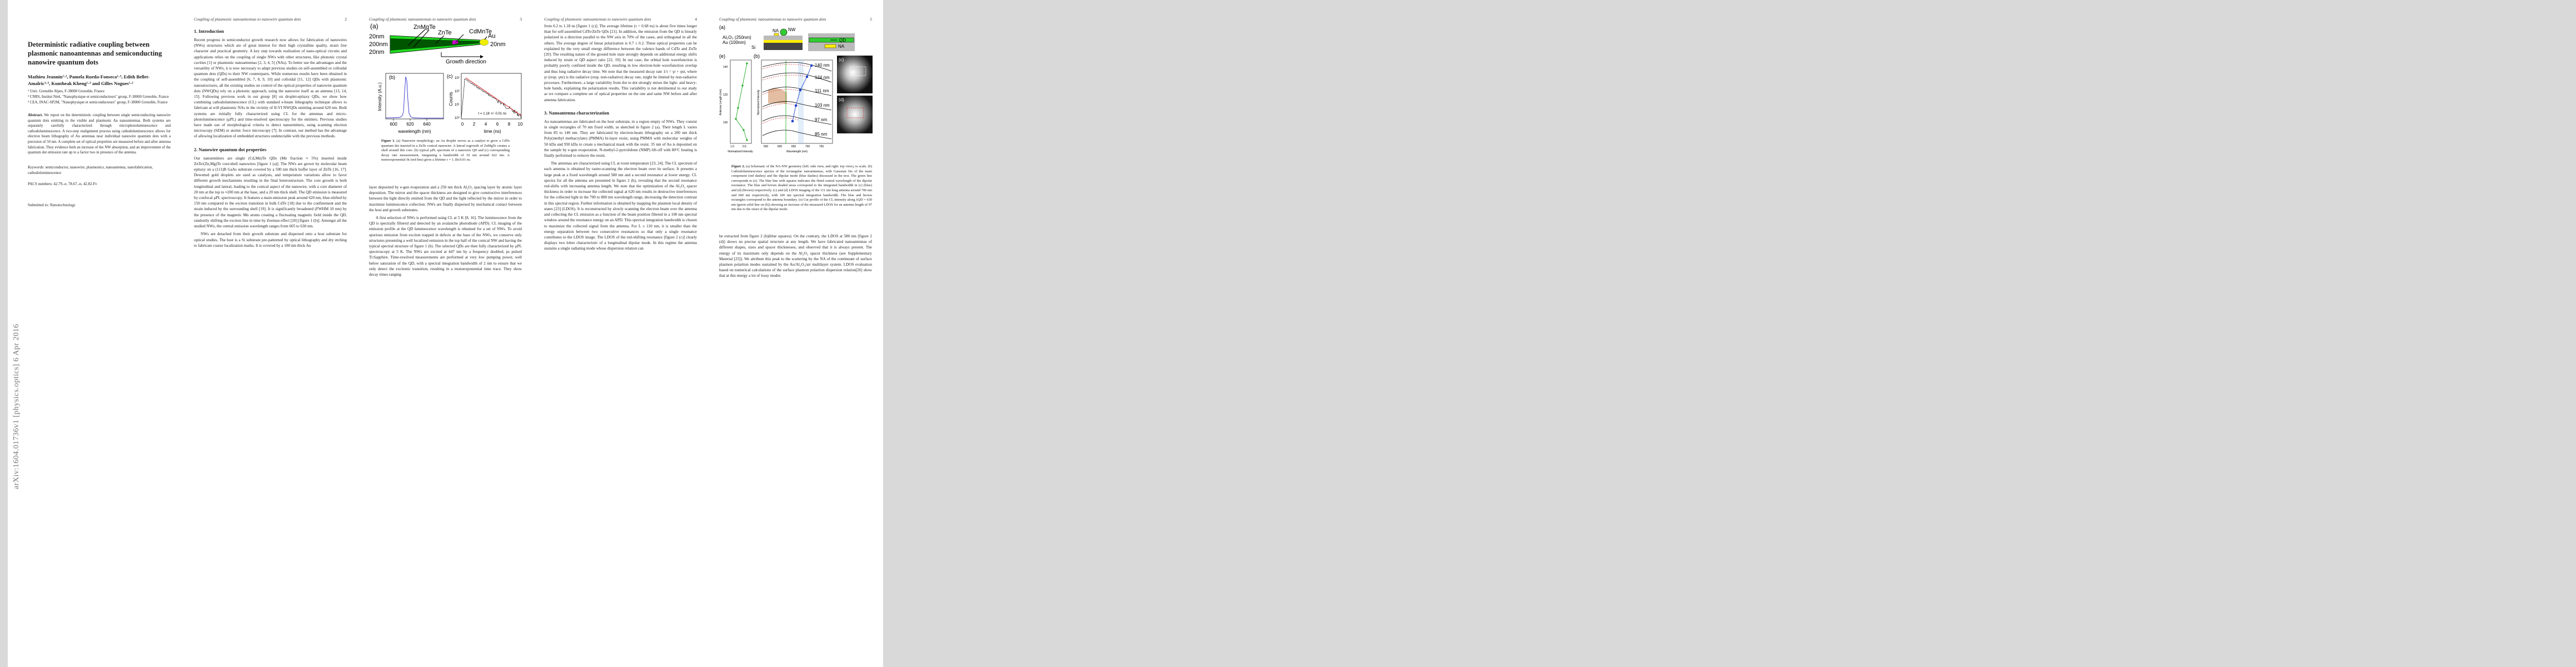  What do you see at coordinates (462, 124) in the screenshot?
I see `x-tick-label: 0` at bounding box center [462, 124].